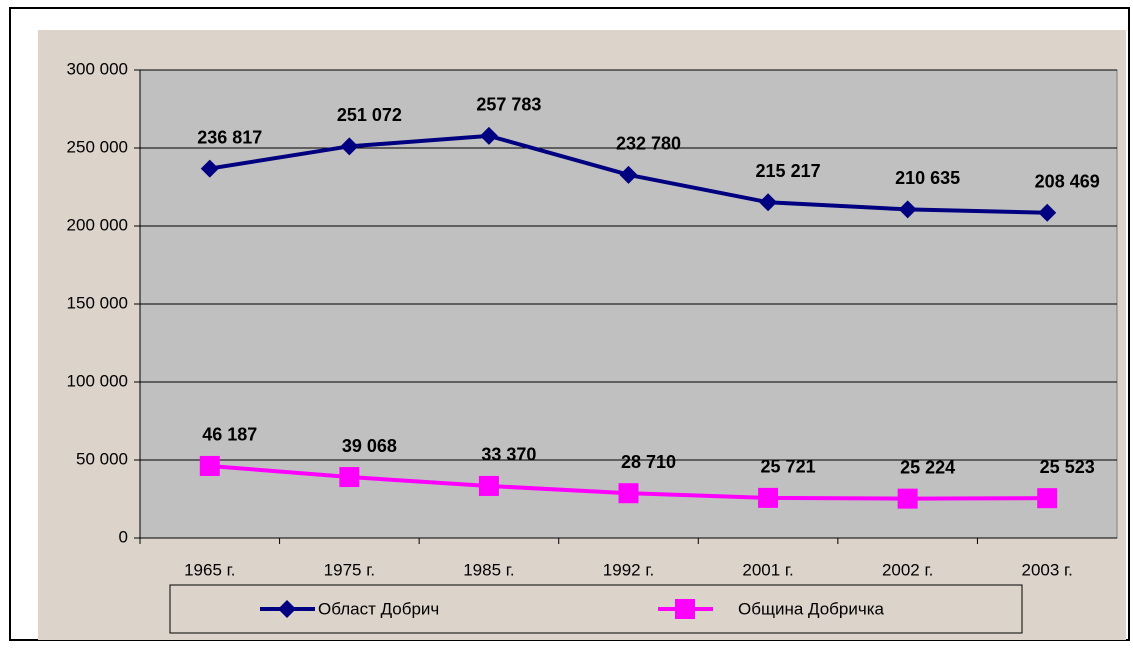 The width and height of the screenshot is (1133, 657). I want to click on data-label: 236 817, so click(229, 137).